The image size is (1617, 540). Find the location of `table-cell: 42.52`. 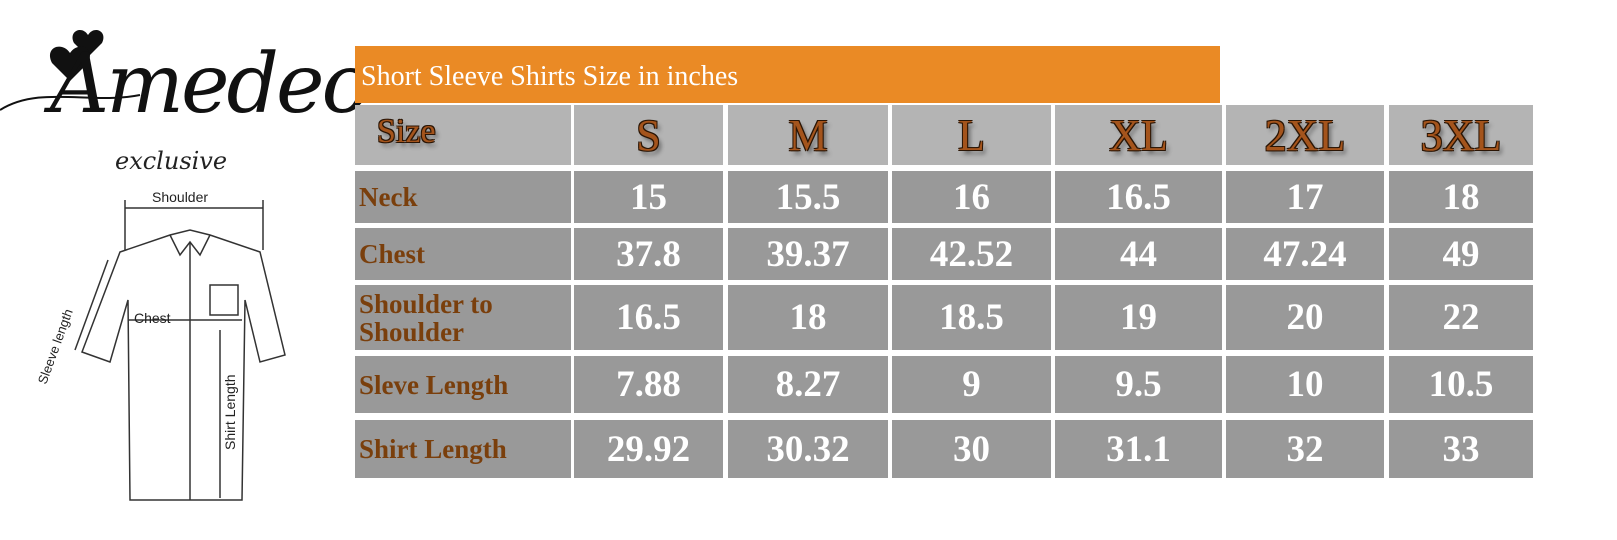

table-cell: 42.52 is located at coordinates (971, 254).